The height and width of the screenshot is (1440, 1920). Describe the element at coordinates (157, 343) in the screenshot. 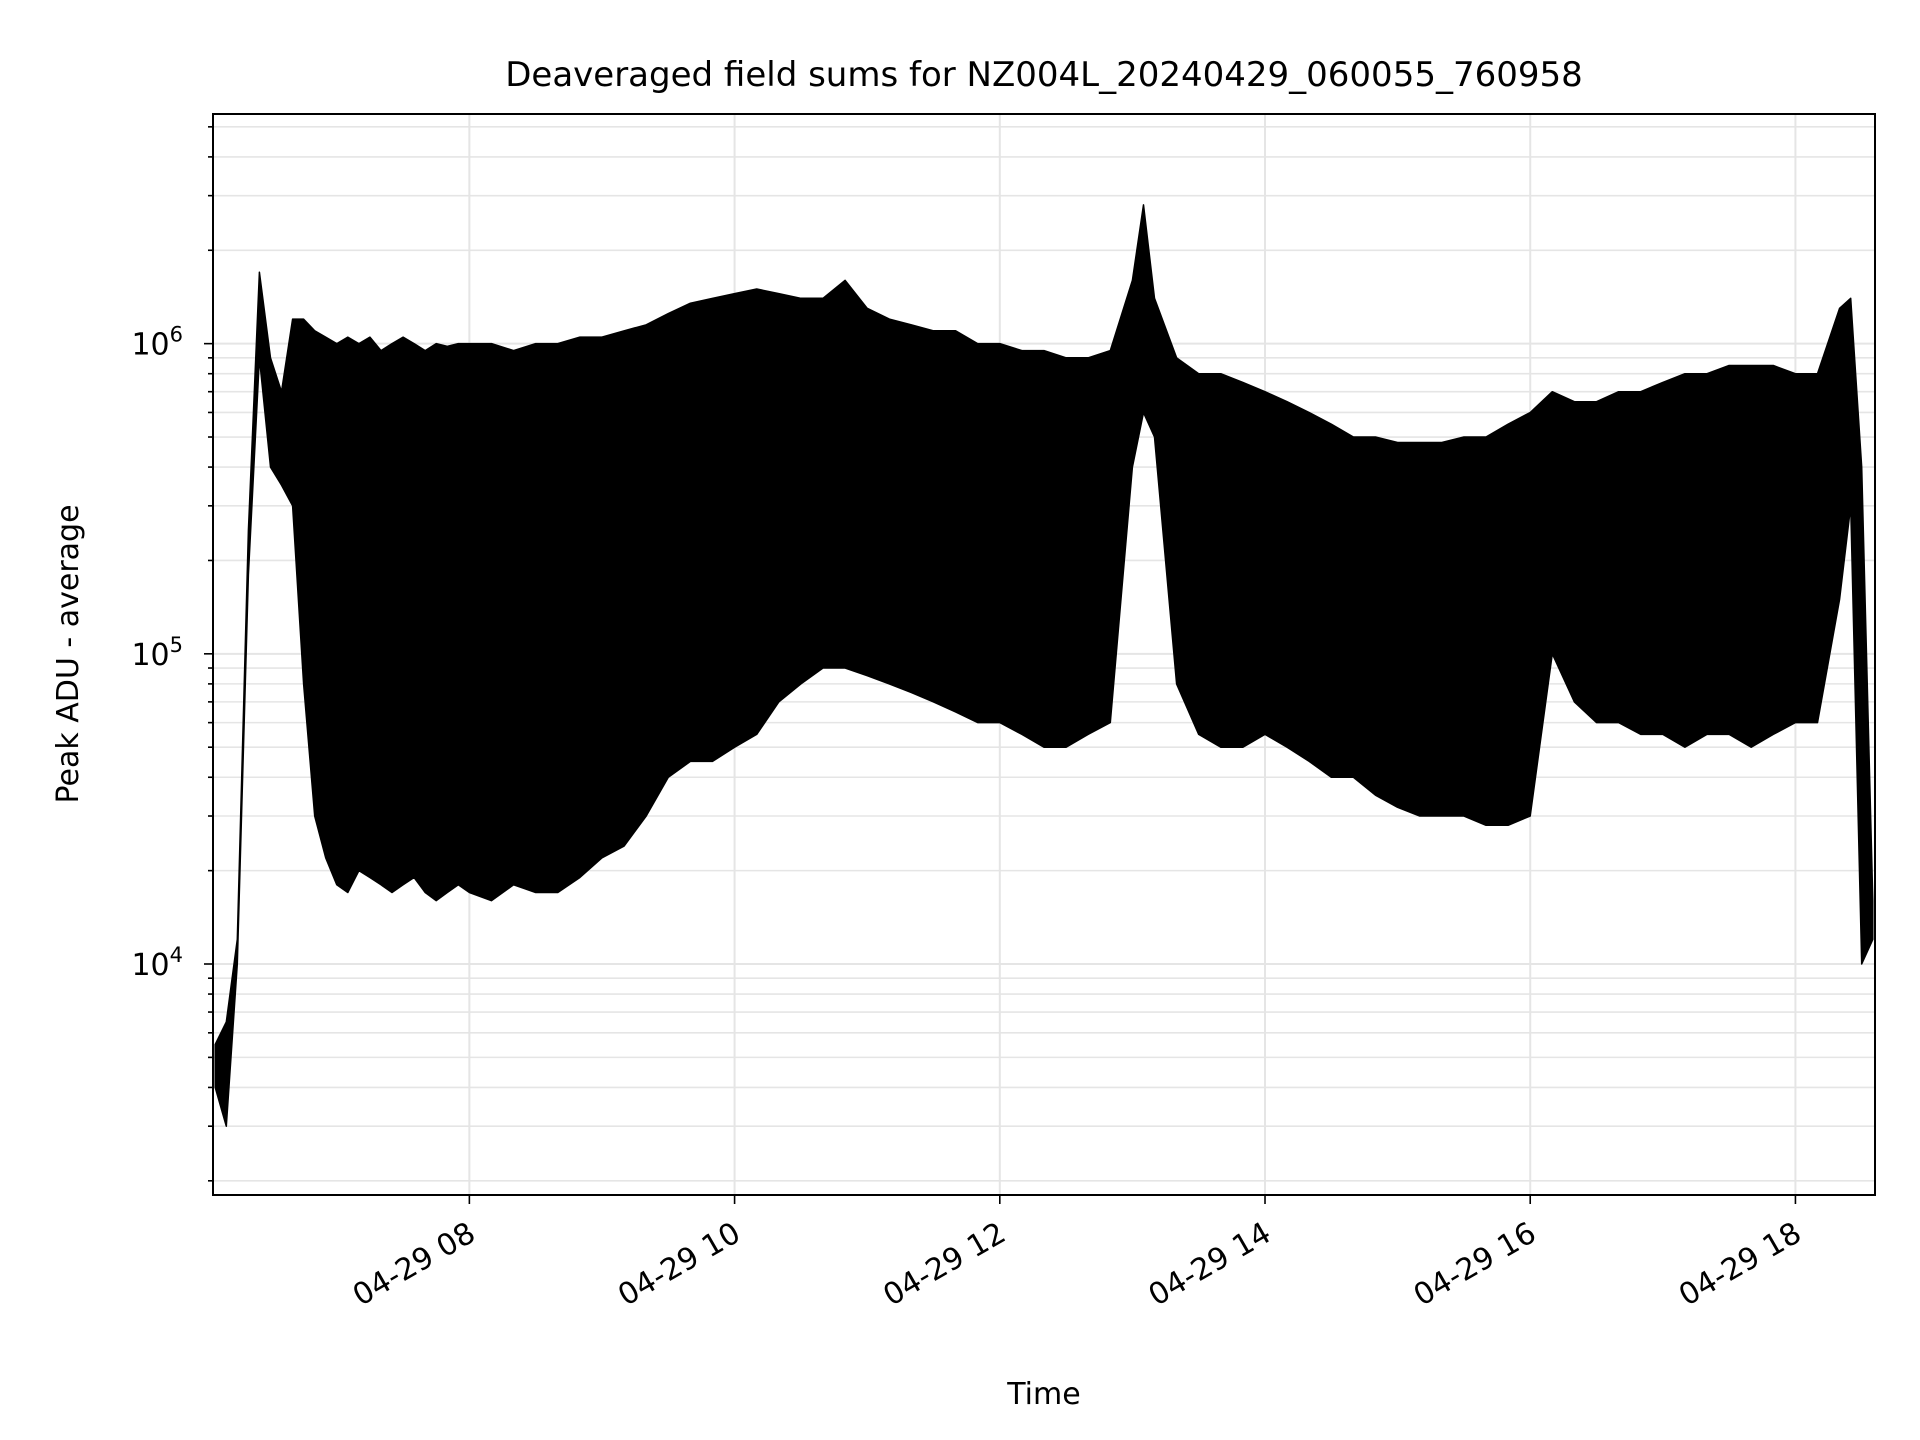

I see `y-tick-label: 10⁶` at that location.